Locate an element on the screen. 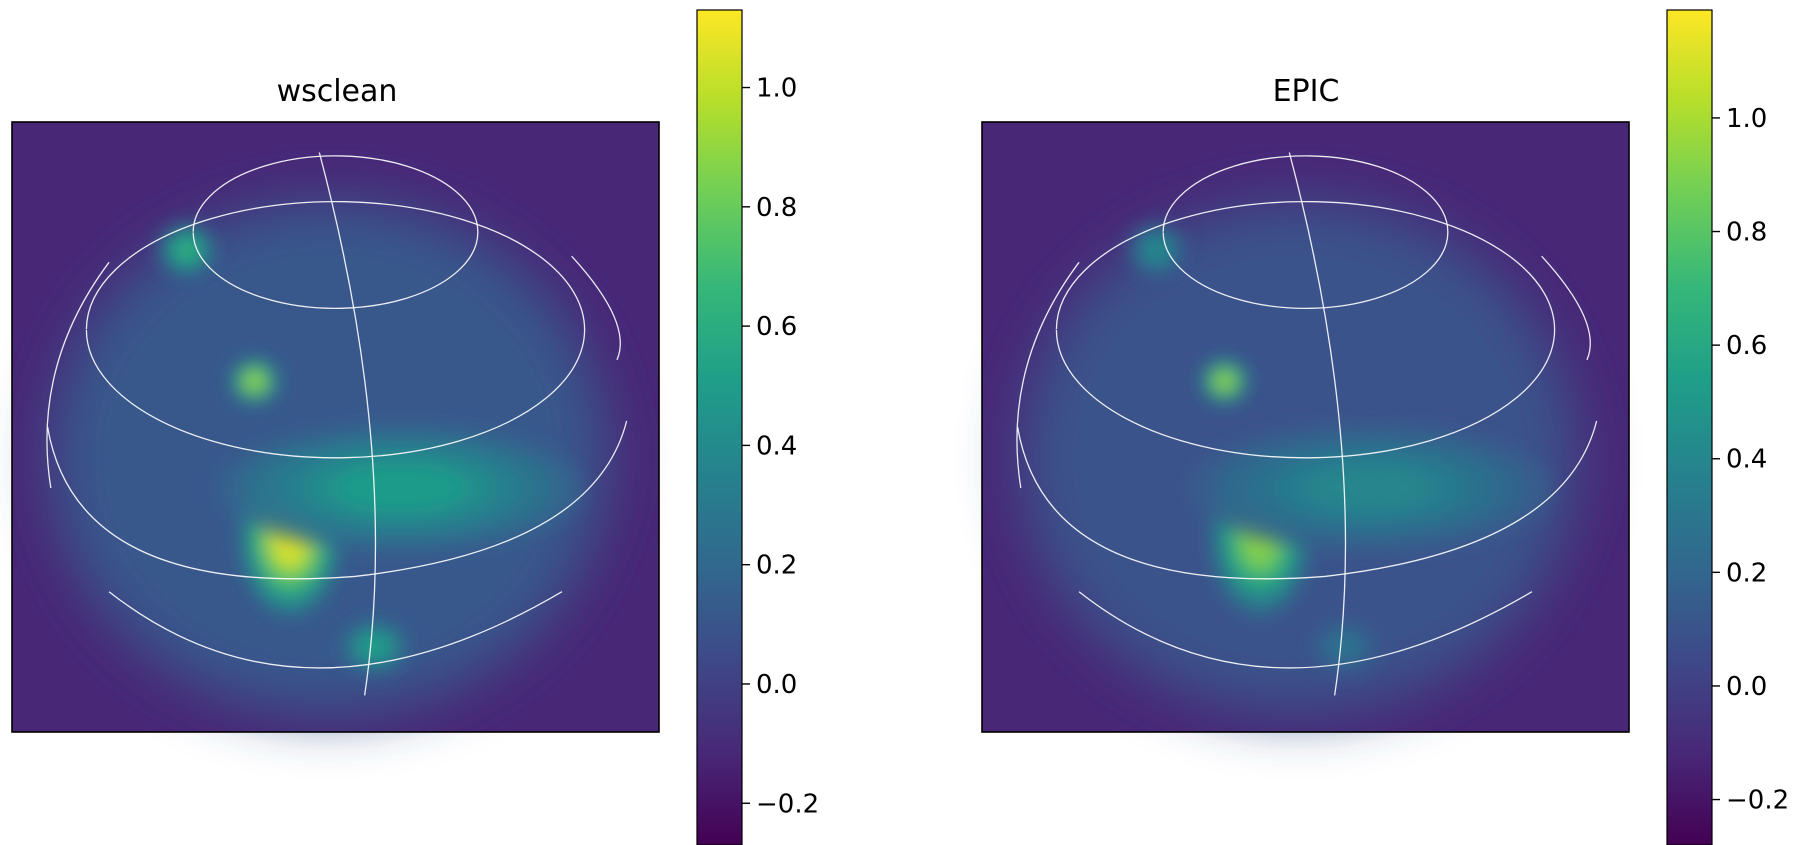  colorbar-ticks-wsclean: −0.2 0.0 0.2 0.4 0.6 0.8 1.0 is located at coordinates (780, 446).